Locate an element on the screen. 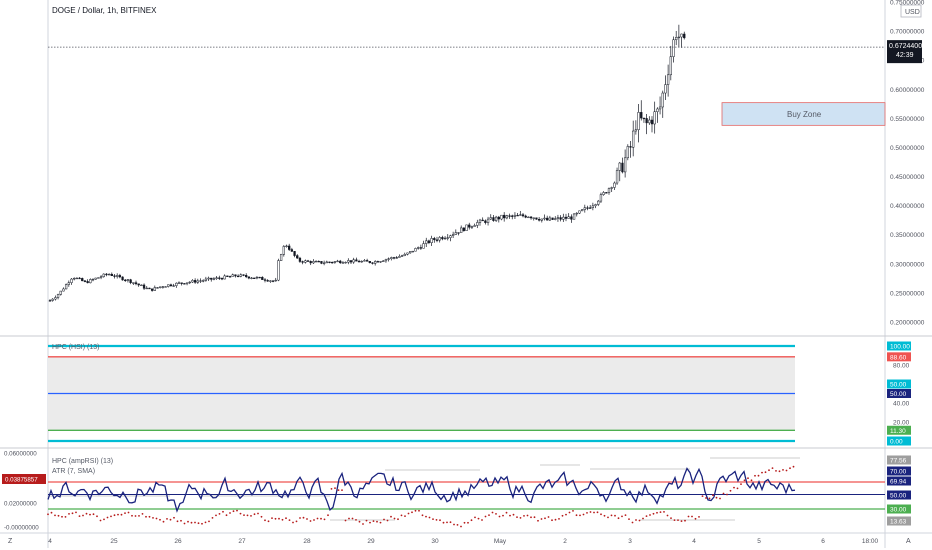 This screenshot has width=932, height=550. hsi-tick-label: 20.00 is located at coordinates (901, 423).